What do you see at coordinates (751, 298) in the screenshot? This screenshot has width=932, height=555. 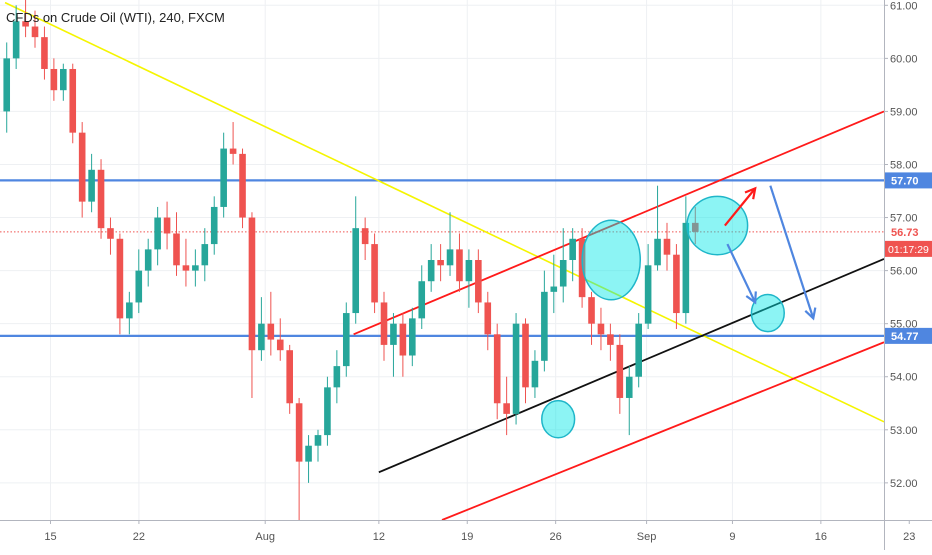 I see `arrow-head` at bounding box center [751, 298].